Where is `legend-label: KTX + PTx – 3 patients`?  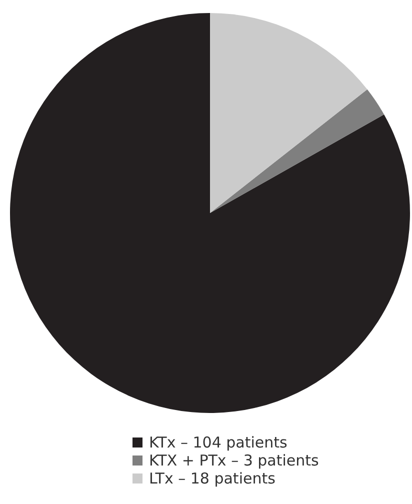
legend-label: KTX + PTx – 3 patients is located at coordinates (234, 461).